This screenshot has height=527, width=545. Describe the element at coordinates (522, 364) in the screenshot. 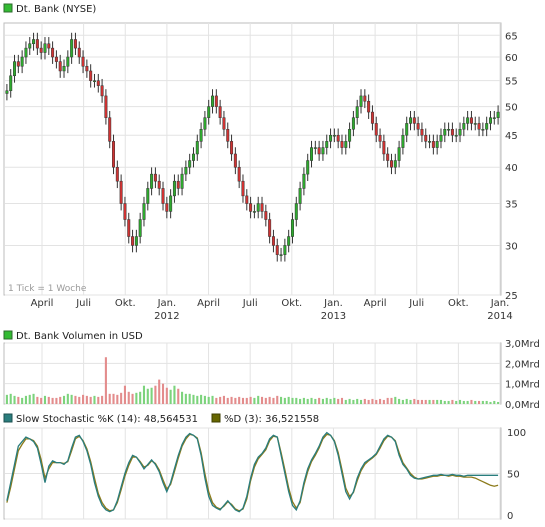

I see `volume-y-tick-label: 2,0Mrd` at that location.